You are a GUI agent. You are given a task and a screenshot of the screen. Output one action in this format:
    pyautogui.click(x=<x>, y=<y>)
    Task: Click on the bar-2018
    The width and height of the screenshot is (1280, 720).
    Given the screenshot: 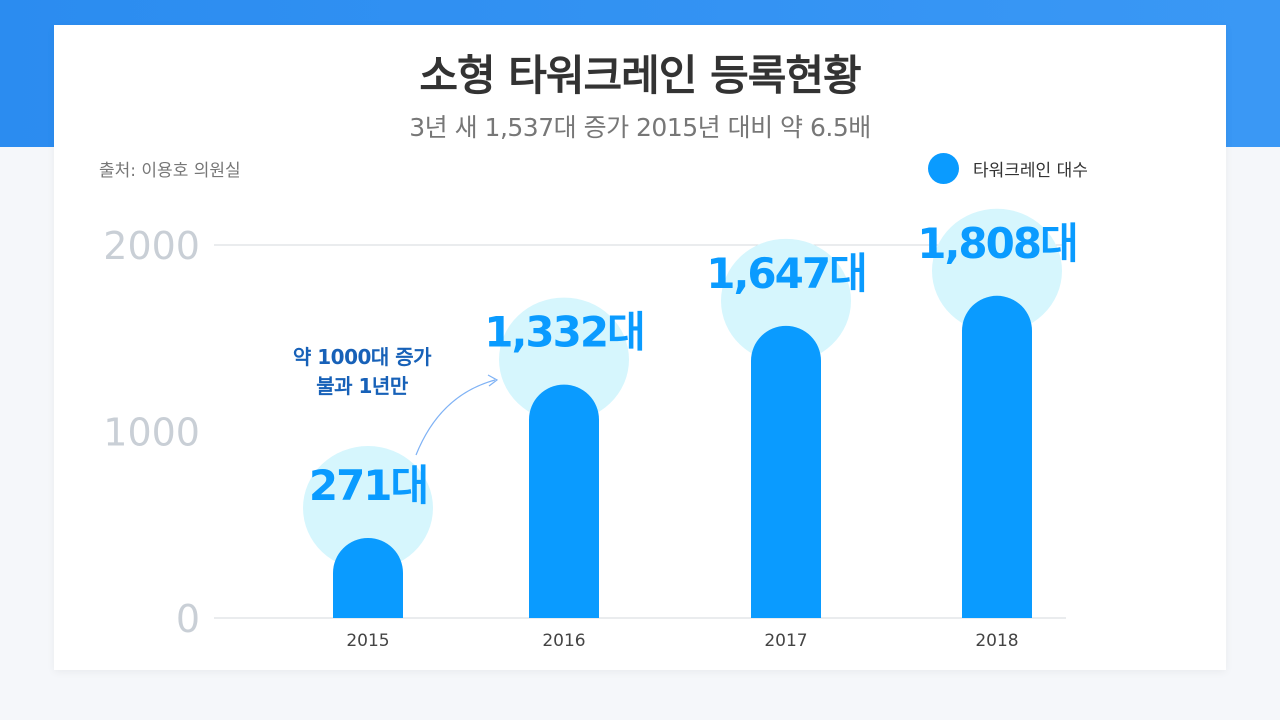 What is the action you would take?
    pyautogui.click(x=997, y=456)
    